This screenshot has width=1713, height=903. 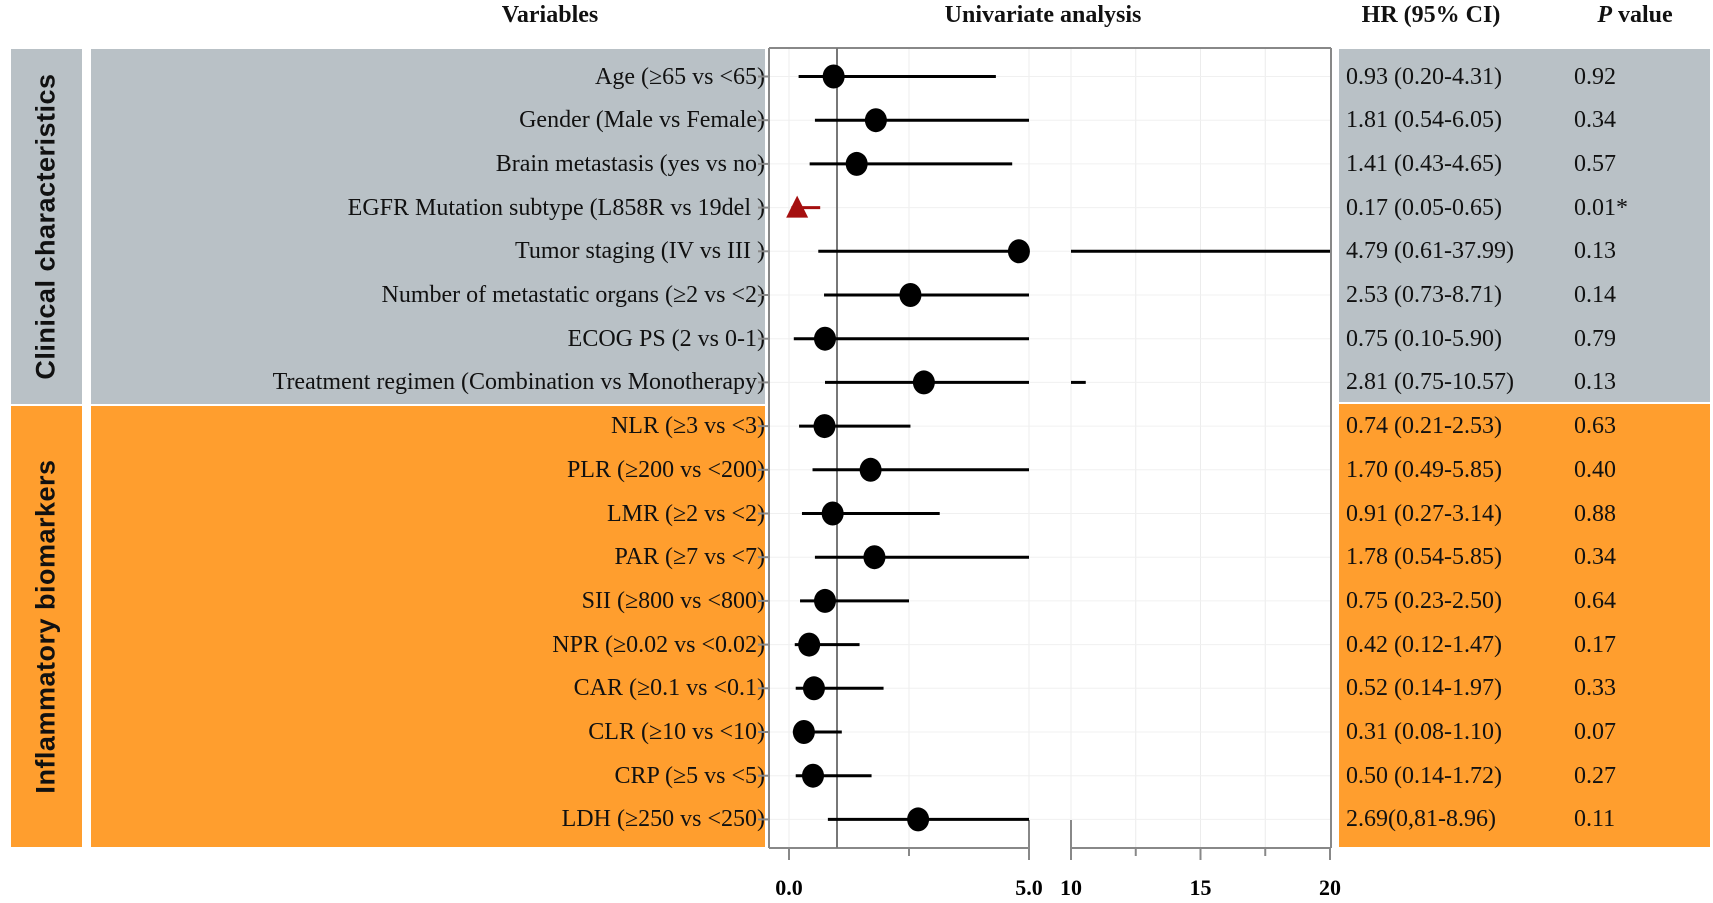 I want to click on variable-label: CLR (≥10 vs <10), so click(x=676, y=732).